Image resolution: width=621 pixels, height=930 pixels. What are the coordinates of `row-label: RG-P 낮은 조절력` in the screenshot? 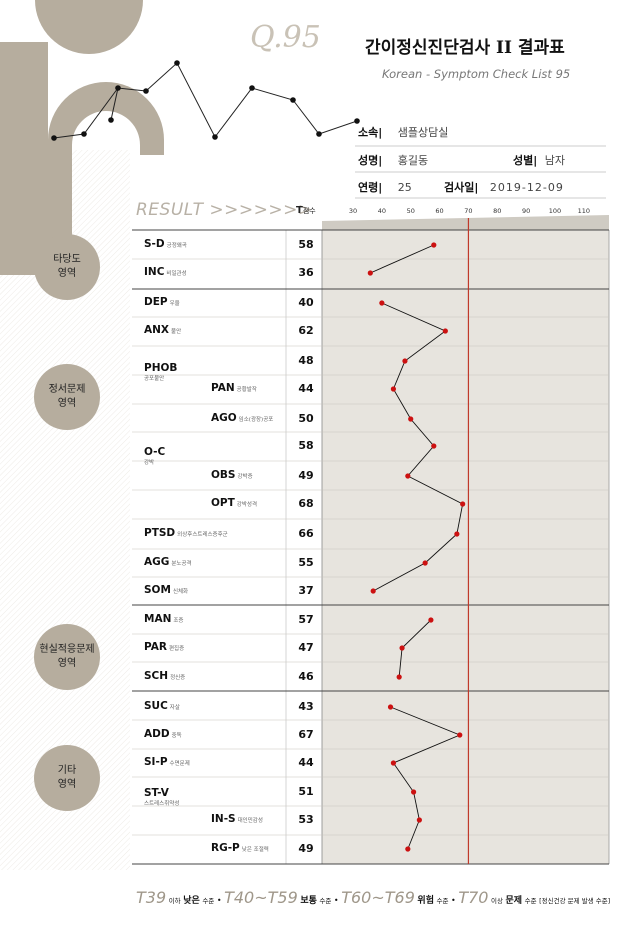 It's located at (240, 848).